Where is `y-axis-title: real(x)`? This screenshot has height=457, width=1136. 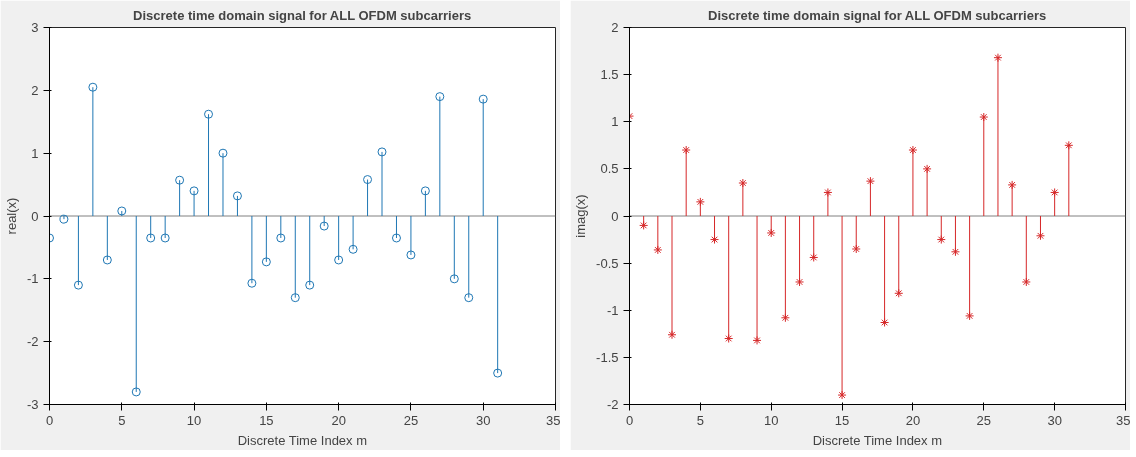
y-axis-title: real(x) is located at coordinates (11, 216).